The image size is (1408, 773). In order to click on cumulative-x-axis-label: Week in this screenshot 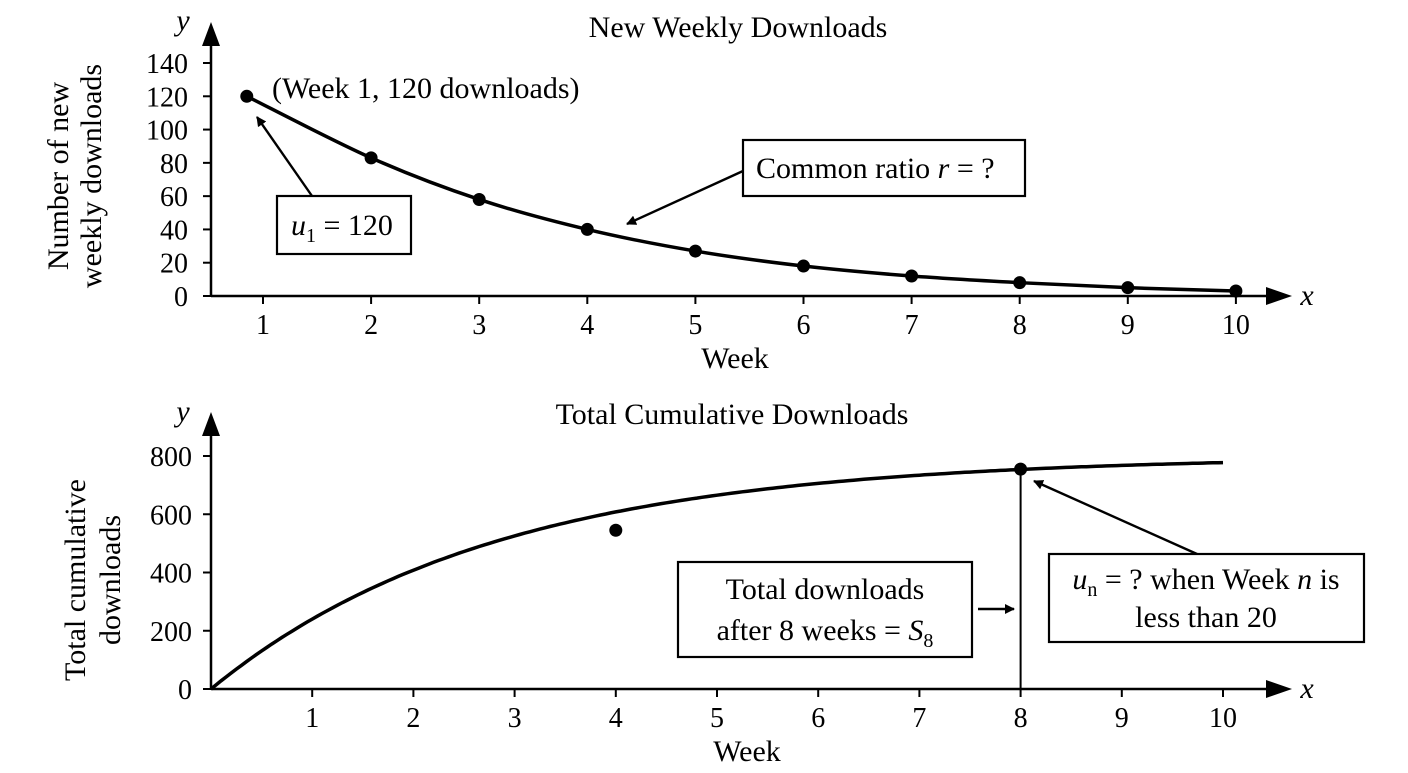, I will do `click(747, 751)`.